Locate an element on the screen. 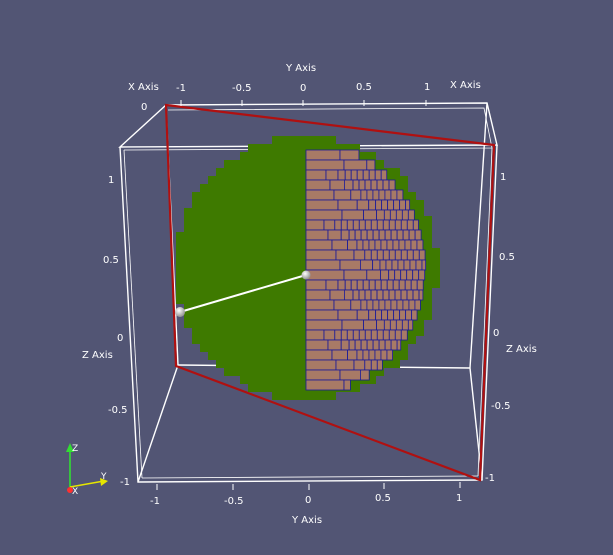  top-x-axis-title-right: X Axis is located at coordinates (465, 85).